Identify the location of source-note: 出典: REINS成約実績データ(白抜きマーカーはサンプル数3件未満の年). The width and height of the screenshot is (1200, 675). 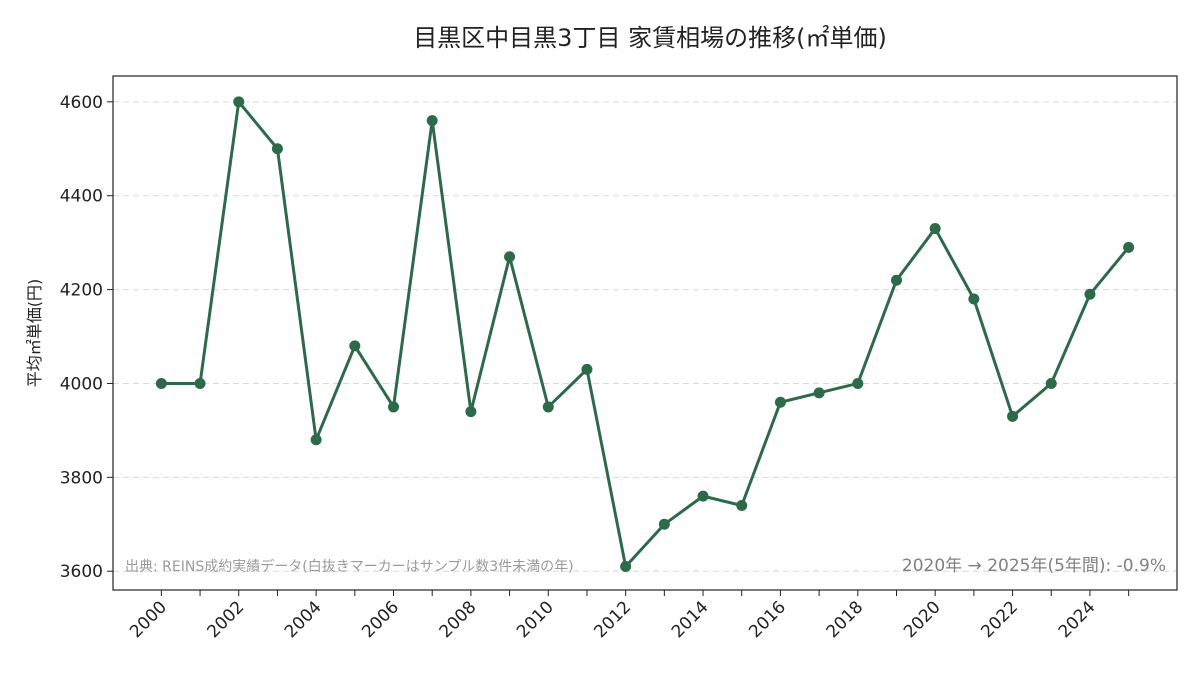
(349, 566).